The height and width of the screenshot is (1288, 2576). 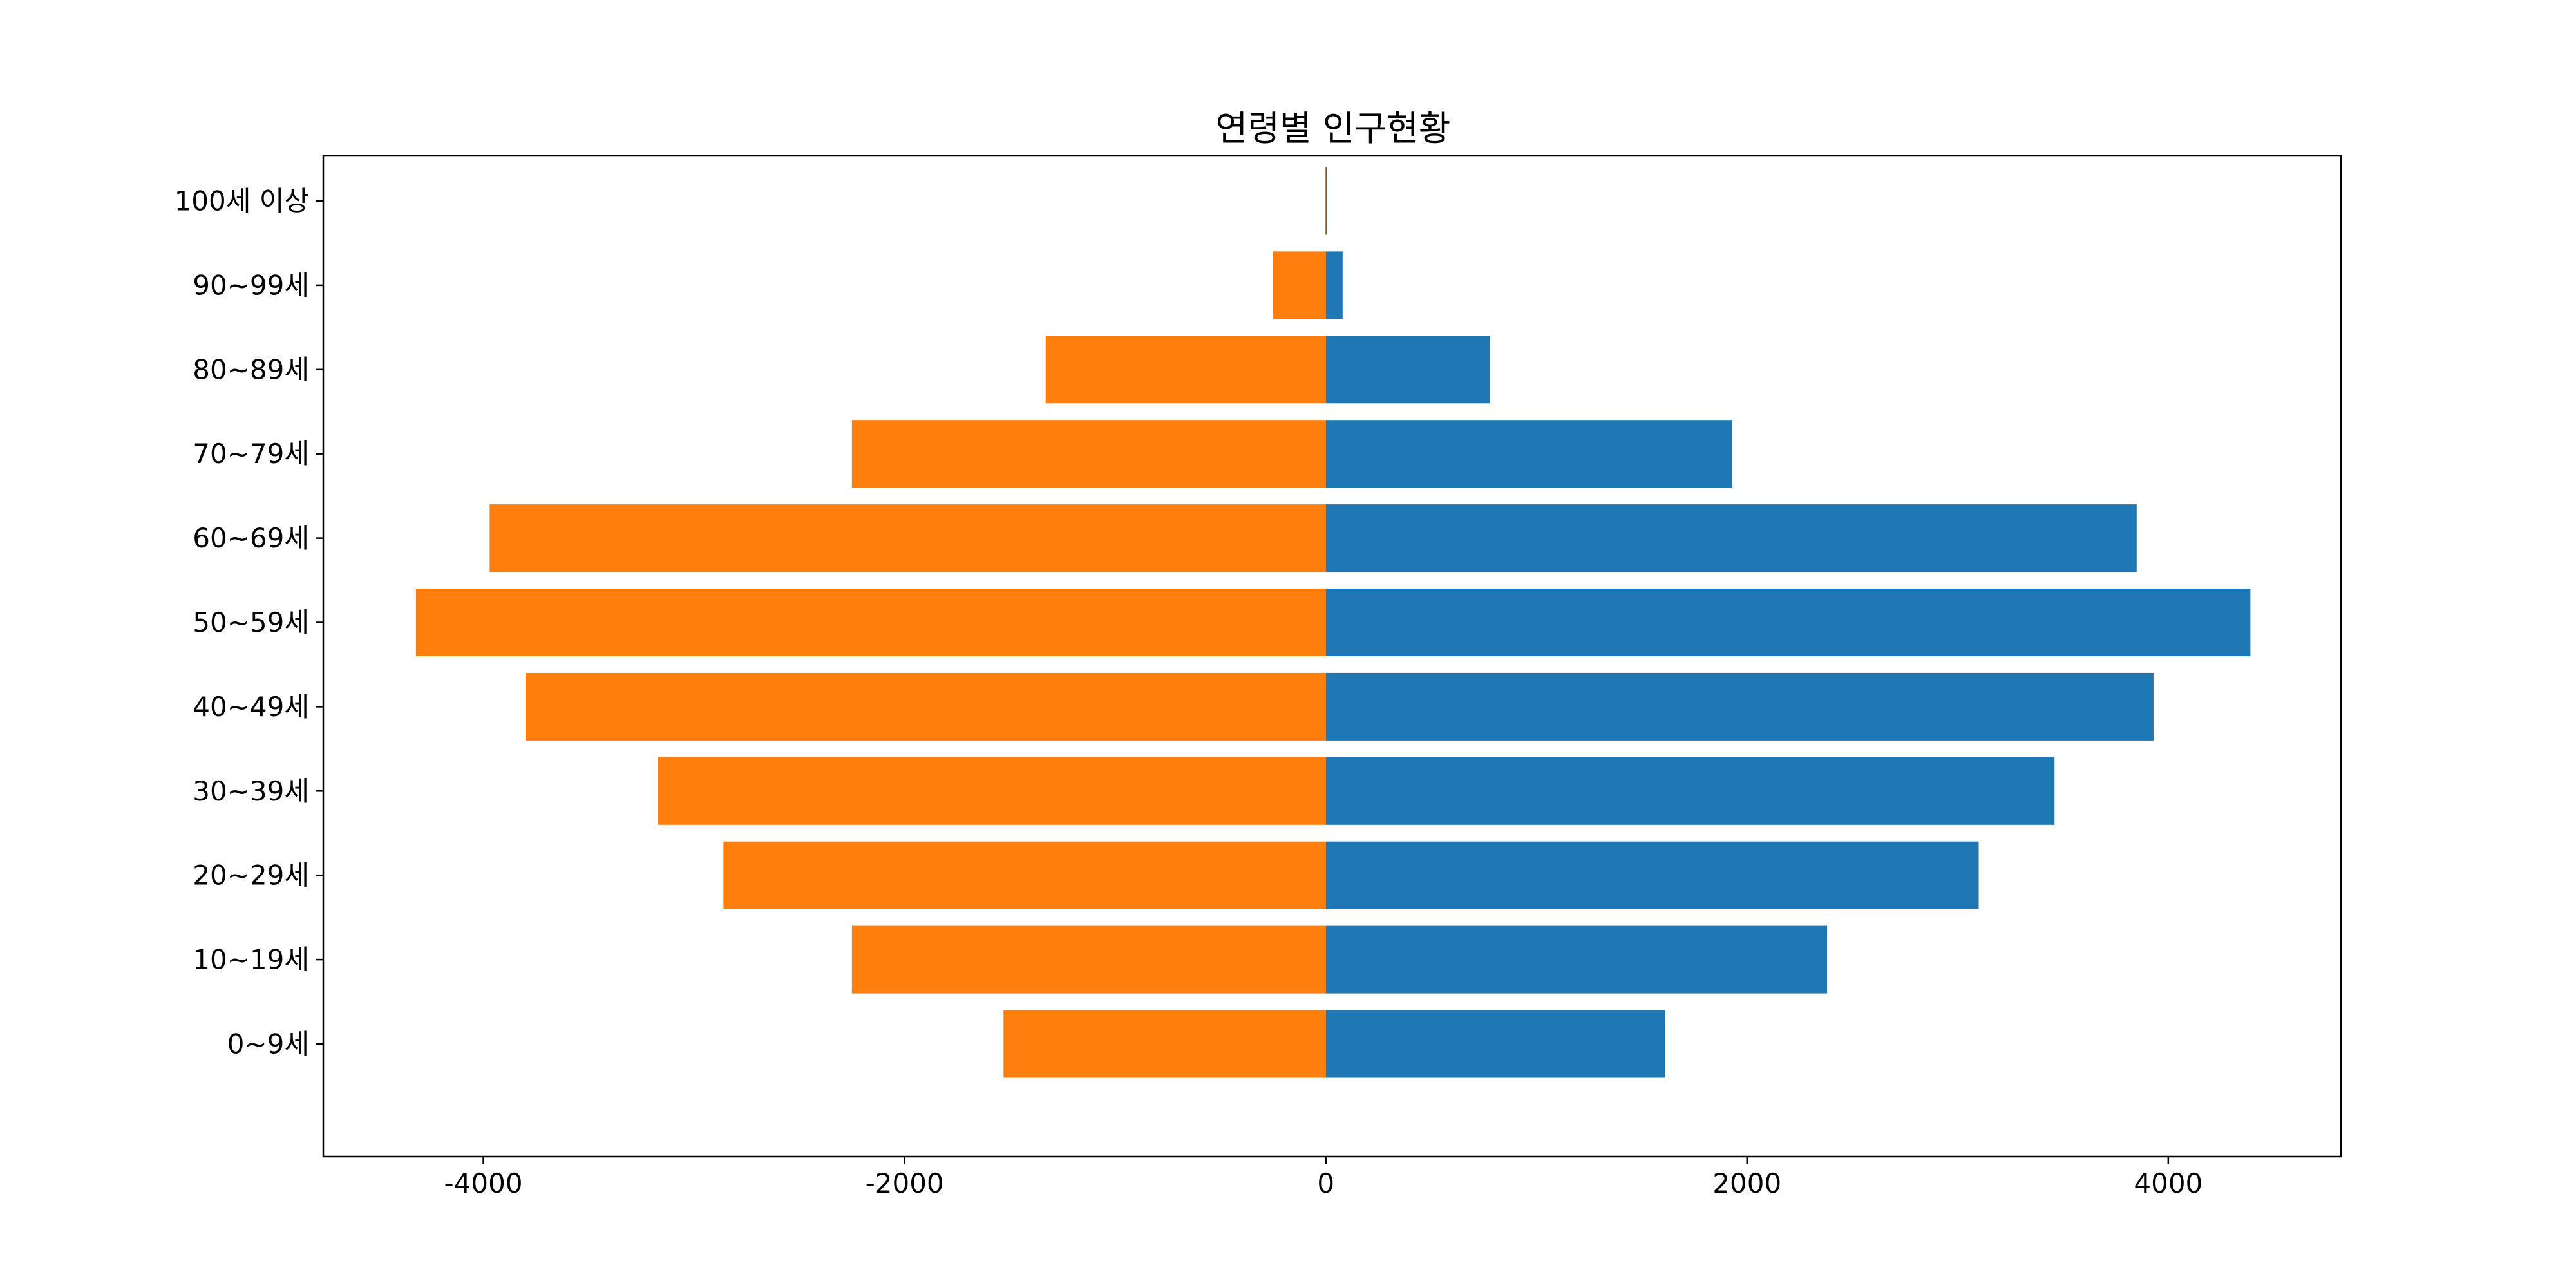 What do you see at coordinates (251, 960) in the screenshot?
I see `y-tick-label: 10~19세` at bounding box center [251, 960].